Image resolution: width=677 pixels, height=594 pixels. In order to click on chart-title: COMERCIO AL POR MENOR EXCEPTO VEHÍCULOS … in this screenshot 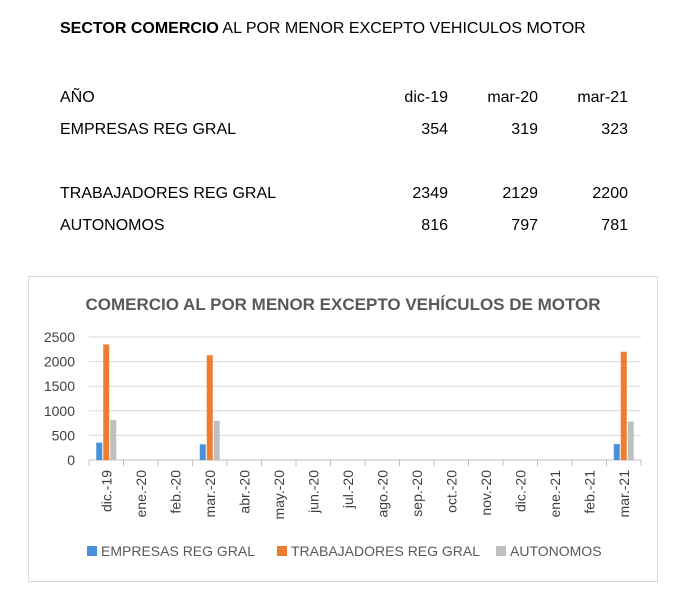, I will do `click(342, 304)`.